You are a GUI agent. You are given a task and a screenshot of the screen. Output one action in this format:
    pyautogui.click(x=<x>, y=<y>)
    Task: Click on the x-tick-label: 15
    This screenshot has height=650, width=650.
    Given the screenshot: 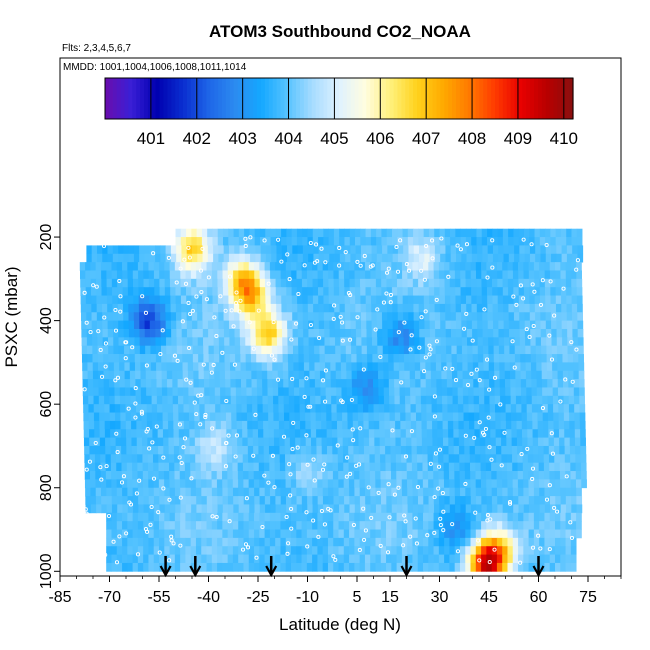 What is the action you would take?
    pyautogui.click(x=390, y=597)
    